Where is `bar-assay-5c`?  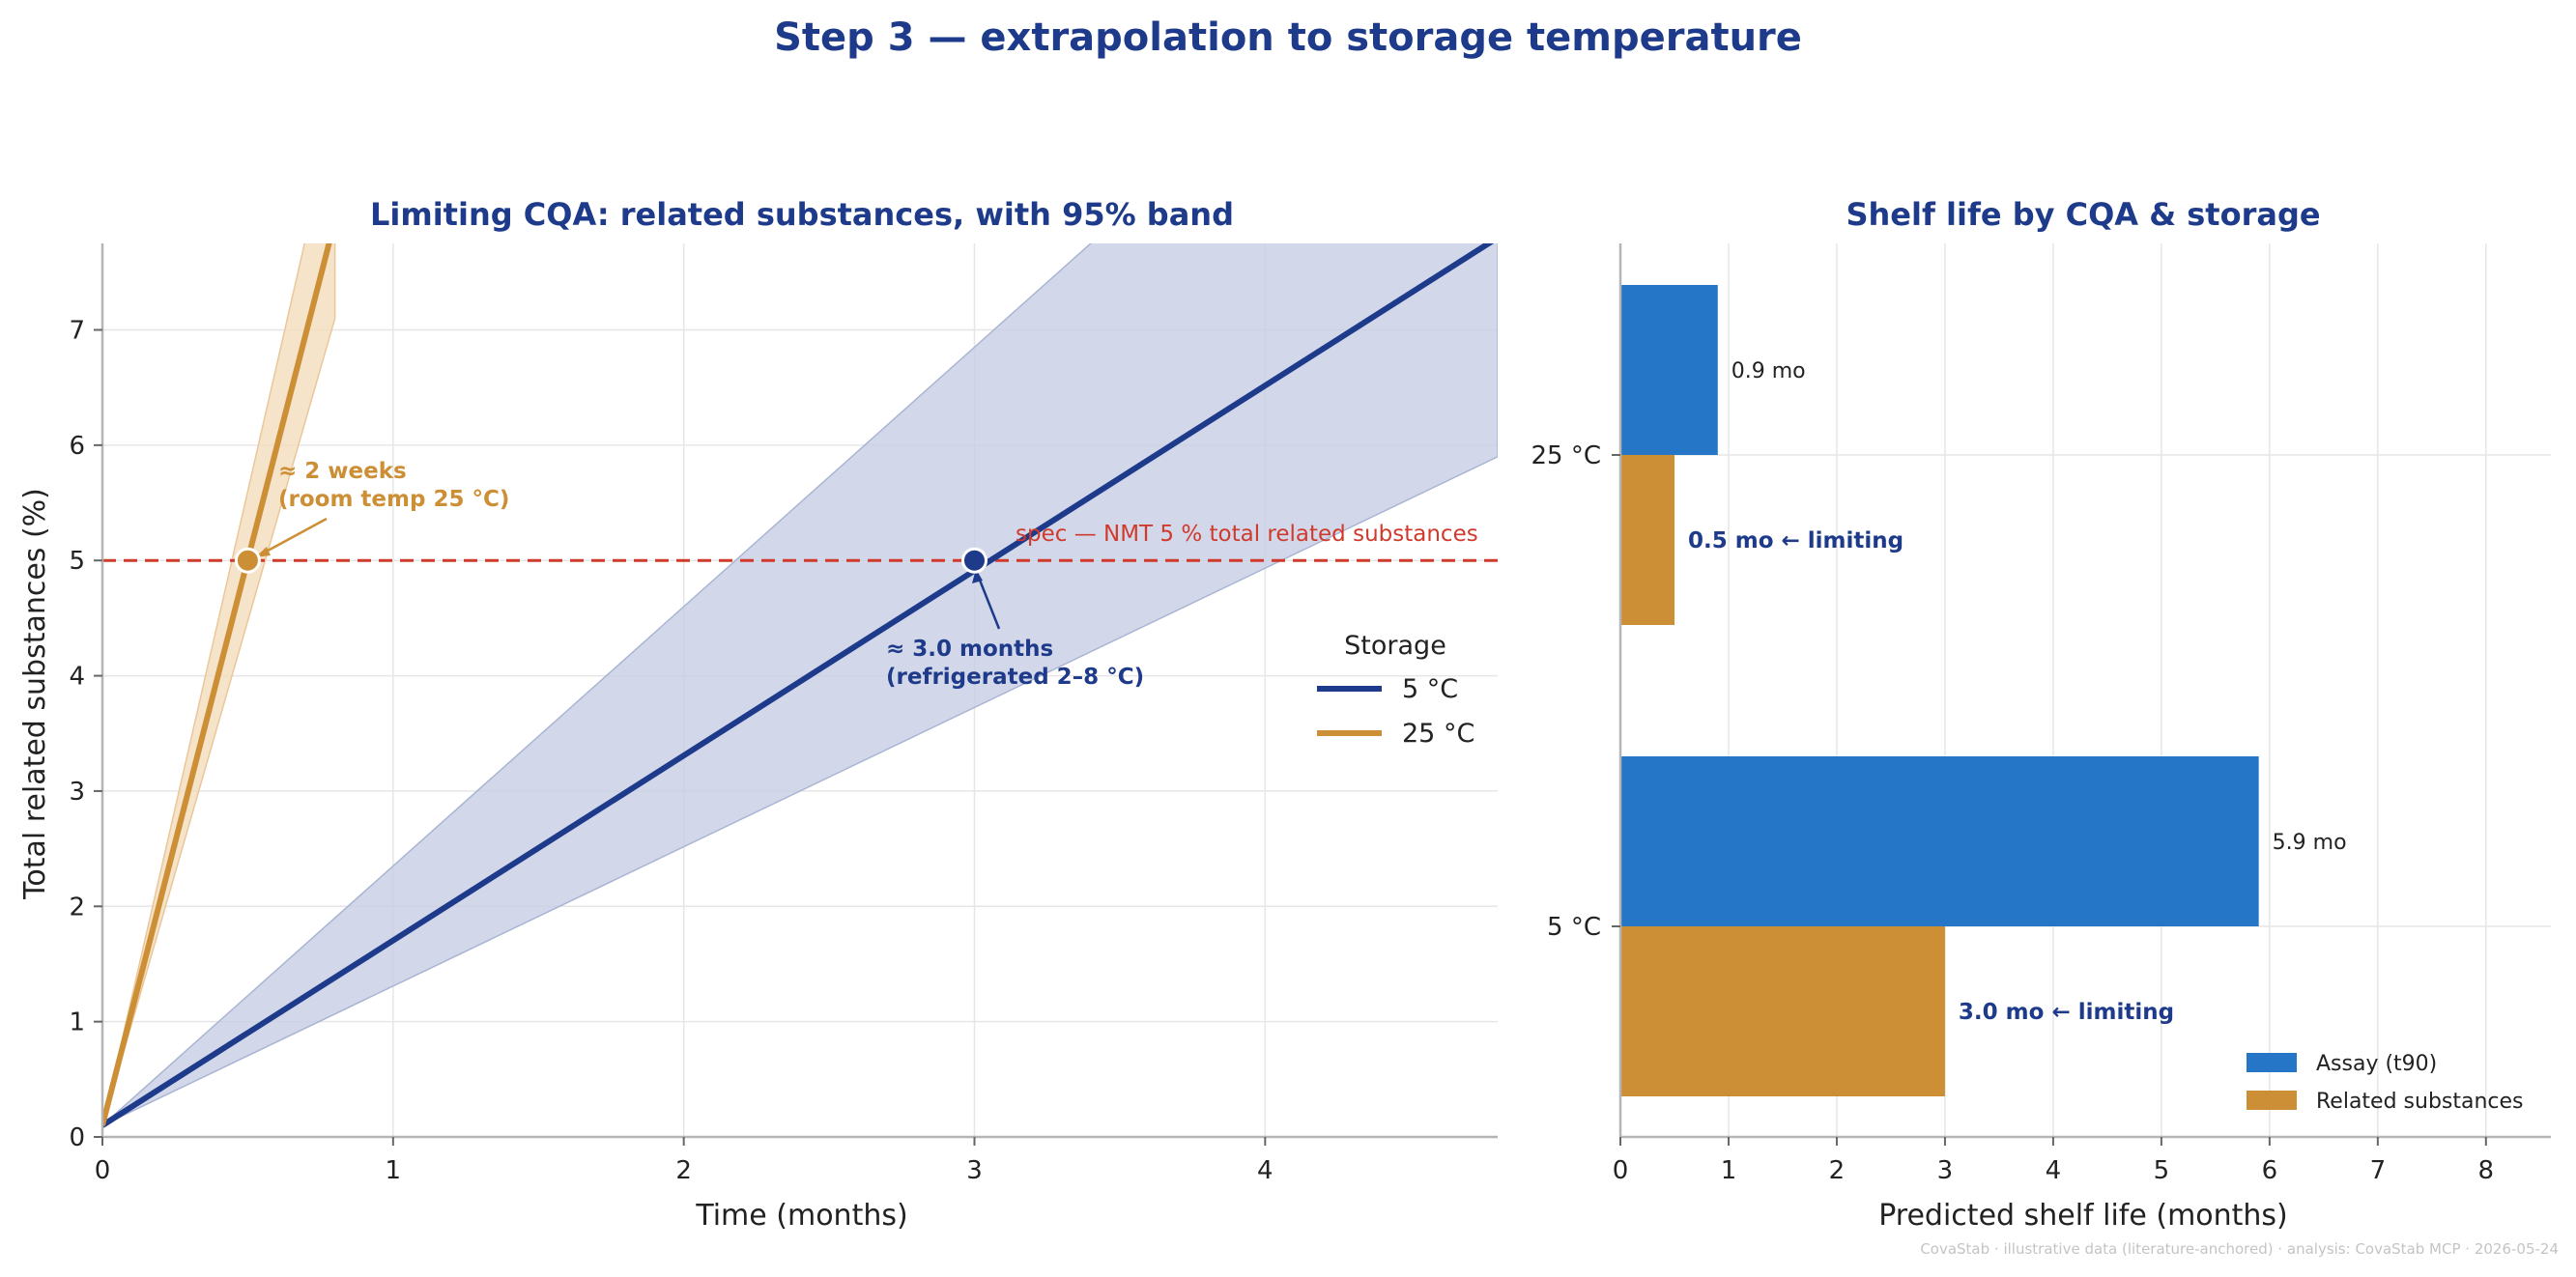
bar-assay-5c is located at coordinates (1940, 841).